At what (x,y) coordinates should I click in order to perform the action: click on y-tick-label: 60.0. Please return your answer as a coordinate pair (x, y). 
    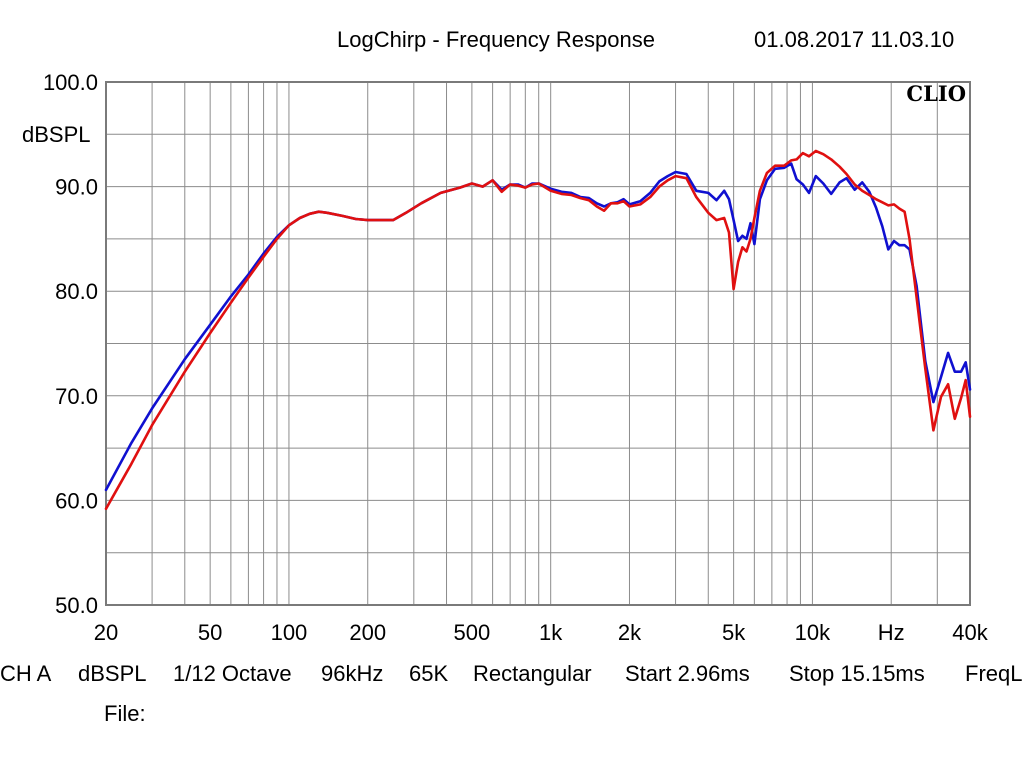
    Looking at the image, I should click on (76, 500).